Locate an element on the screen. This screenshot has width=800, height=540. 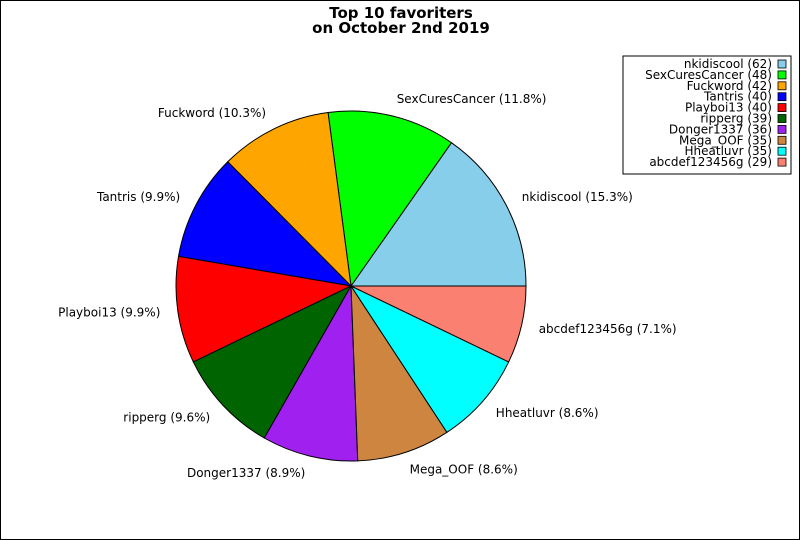
legend-swatch-nkidiscool is located at coordinates (782, 64).